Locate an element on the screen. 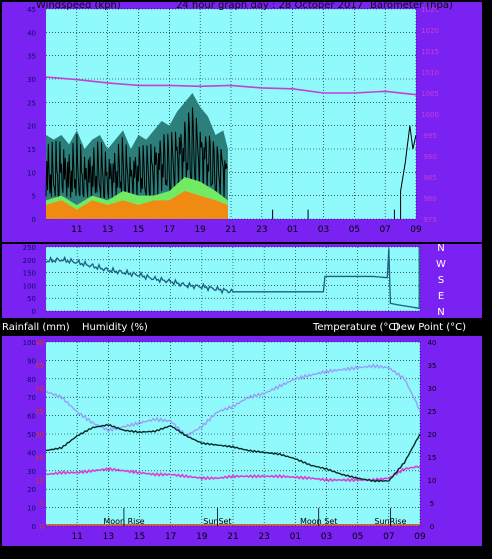 This screenshot has height=559, width=492. y-right-tick-label: 1020 is located at coordinates (430, 31).